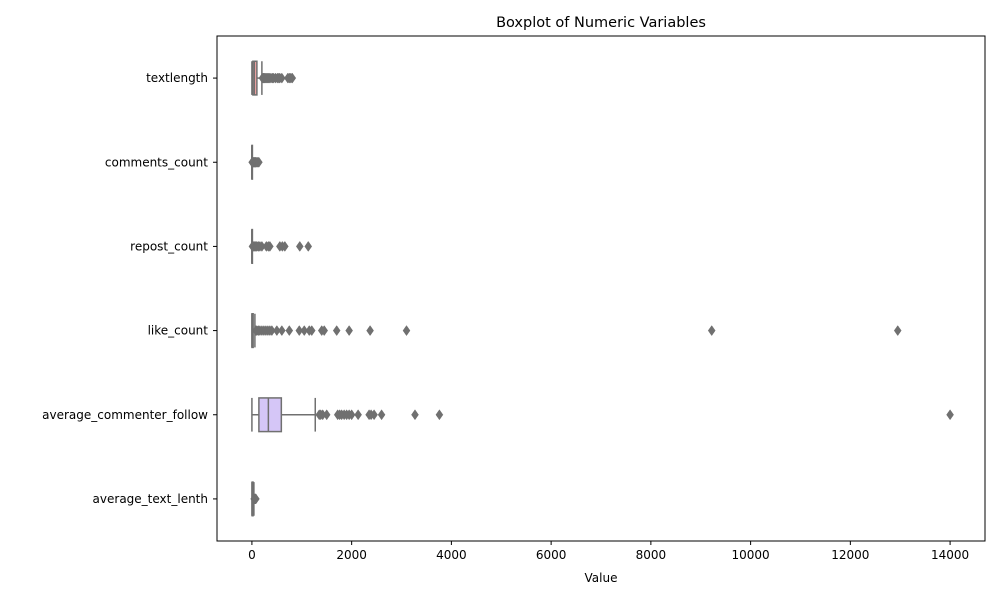  What do you see at coordinates (169, 246) in the screenshot?
I see `y-tick-label: repost_count` at bounding box center [169, 246].